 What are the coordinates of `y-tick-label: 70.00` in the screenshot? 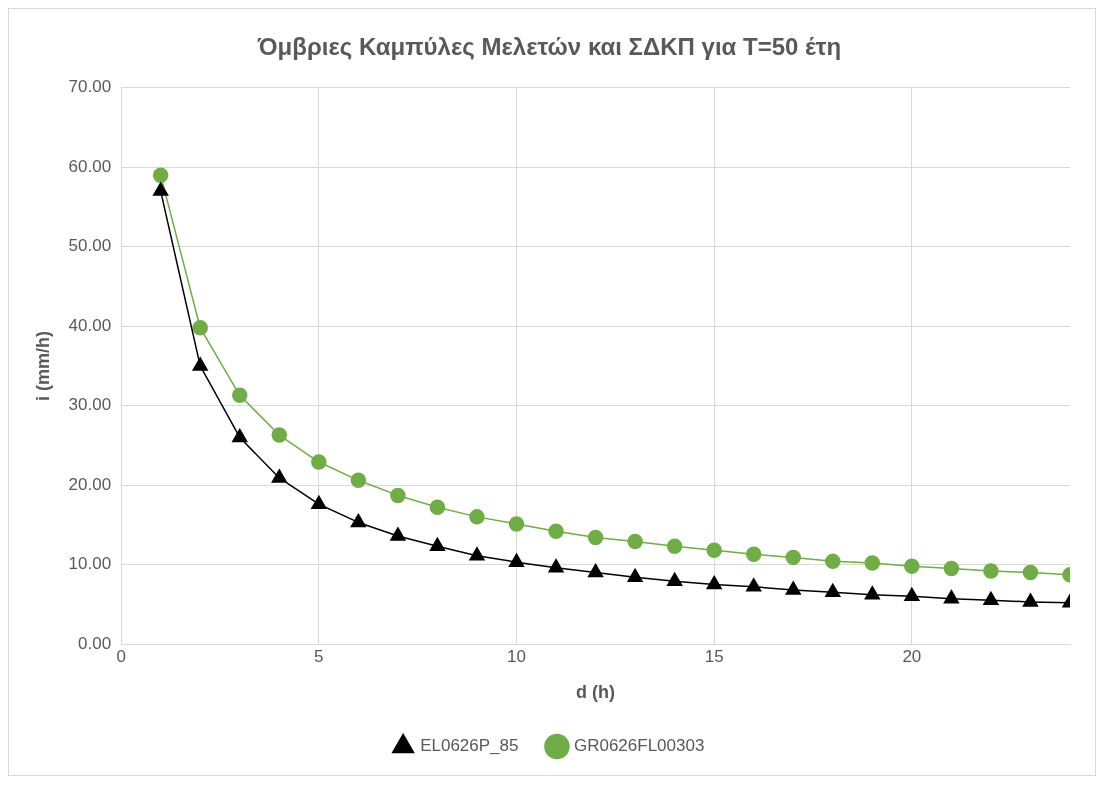 It's located at (90, 87).